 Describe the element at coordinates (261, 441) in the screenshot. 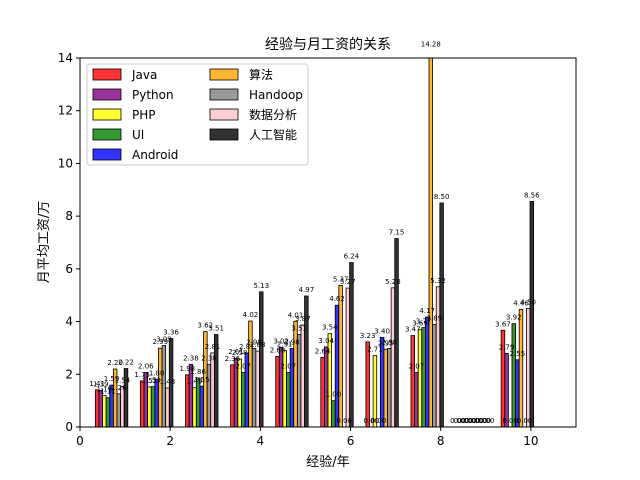

I see `x-tick-label: 4` at that location.